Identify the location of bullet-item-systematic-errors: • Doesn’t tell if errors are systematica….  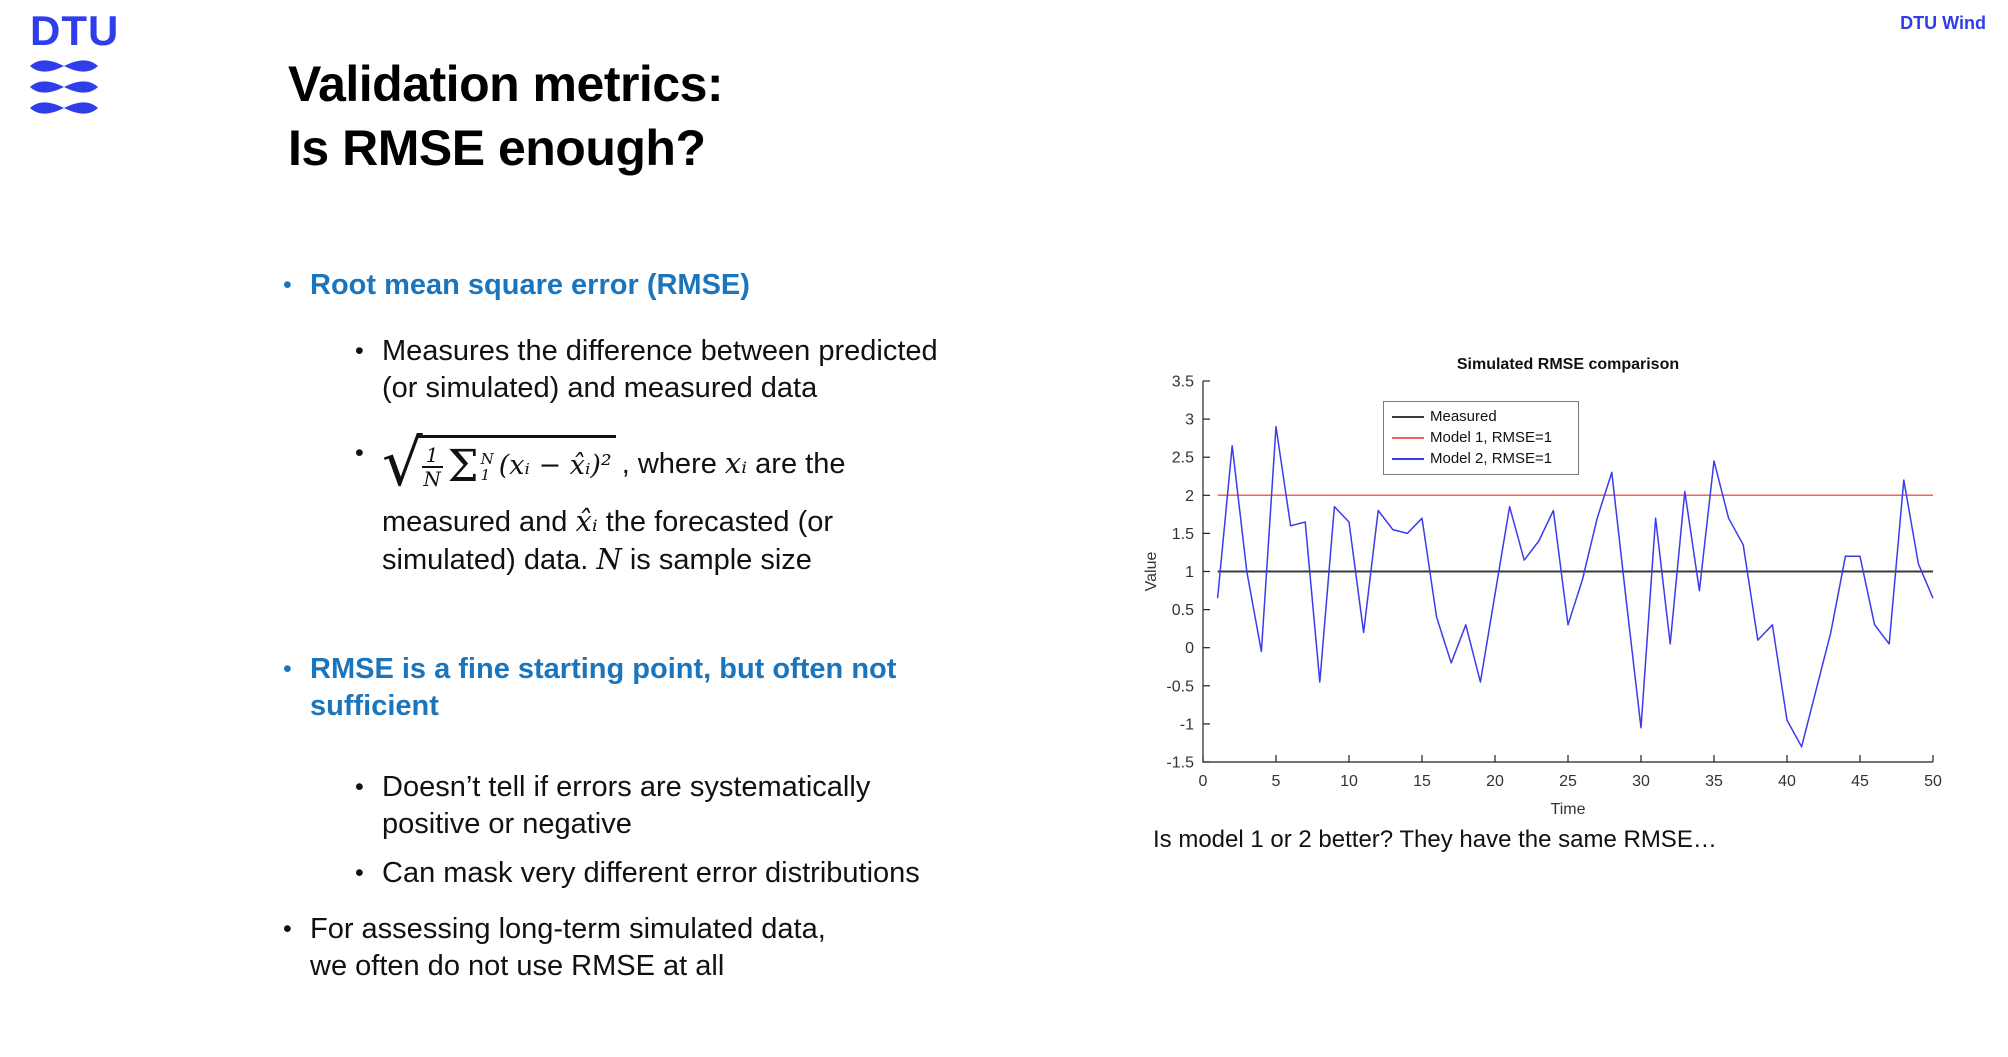
(669, 806).